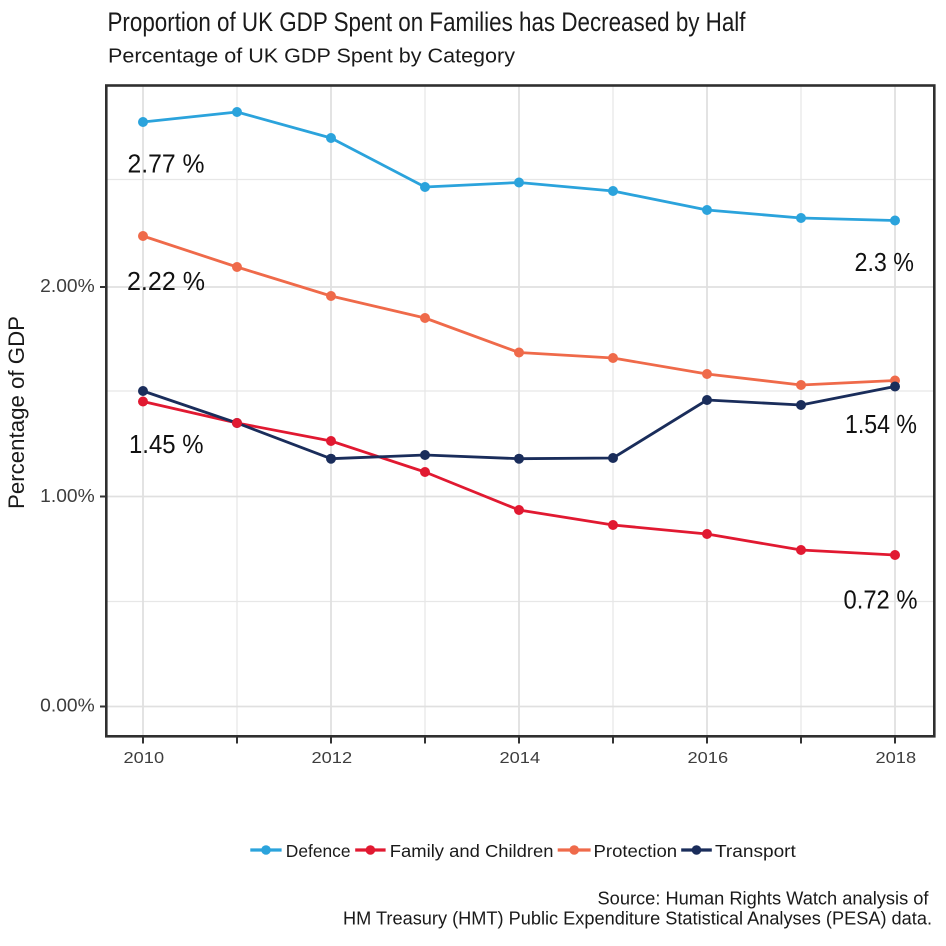 The image size is (946, 946). What do you see at coordinates (67, 495) in the screenshot?
I see `svg-text: 1.00%` at bounding box center [67, 495].